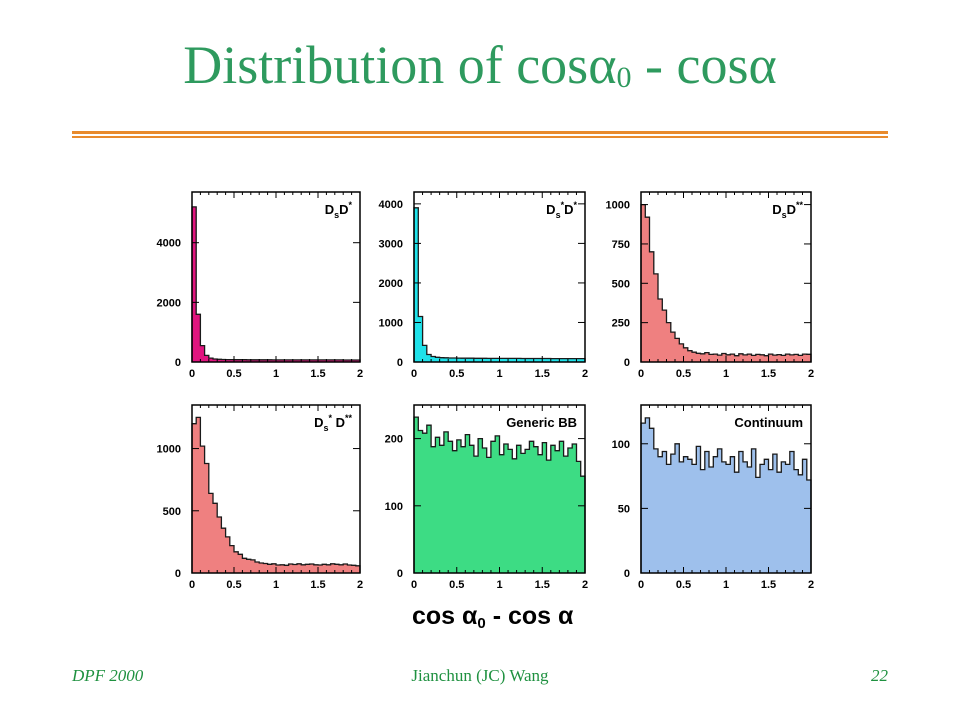 The height and width of the screenshot is (720, 960). Describe the element at coordinates (602, 65) in the screenshot. I see `title-alpha0: α` at that location.